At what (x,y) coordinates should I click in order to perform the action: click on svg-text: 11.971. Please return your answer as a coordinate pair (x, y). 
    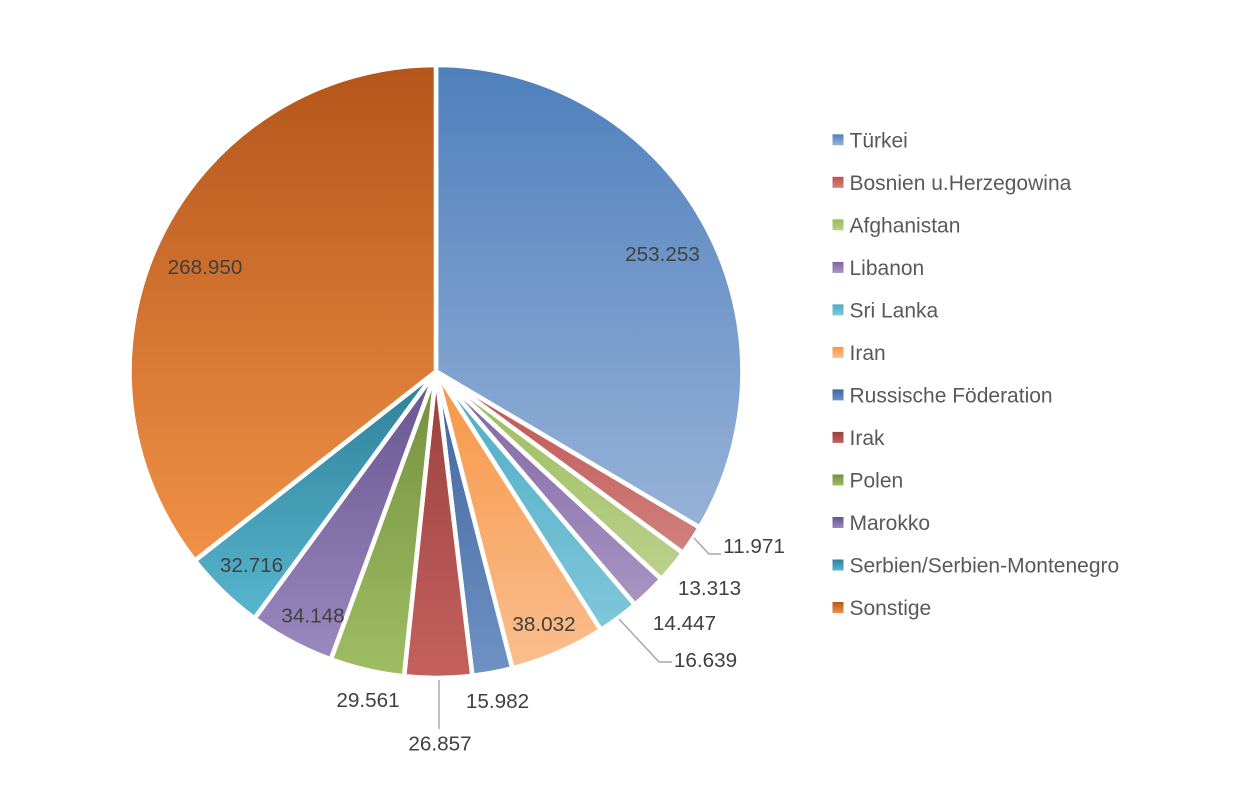
    Looking at the image, I should click on (754, 546).